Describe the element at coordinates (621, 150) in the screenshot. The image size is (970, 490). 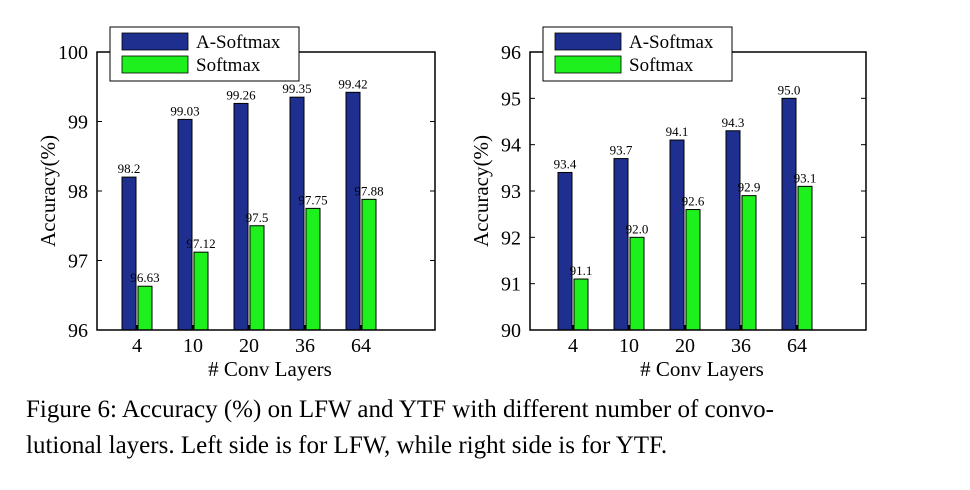
I see `data-label-a-softmax-10: 93.7` at that location.